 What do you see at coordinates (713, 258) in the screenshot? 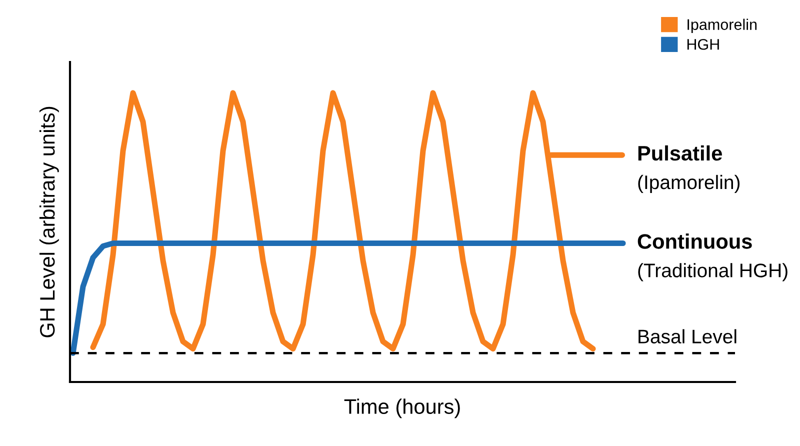
I see `annotation: Continuous (Traditional HGH)` at bounding box center [713, 258].